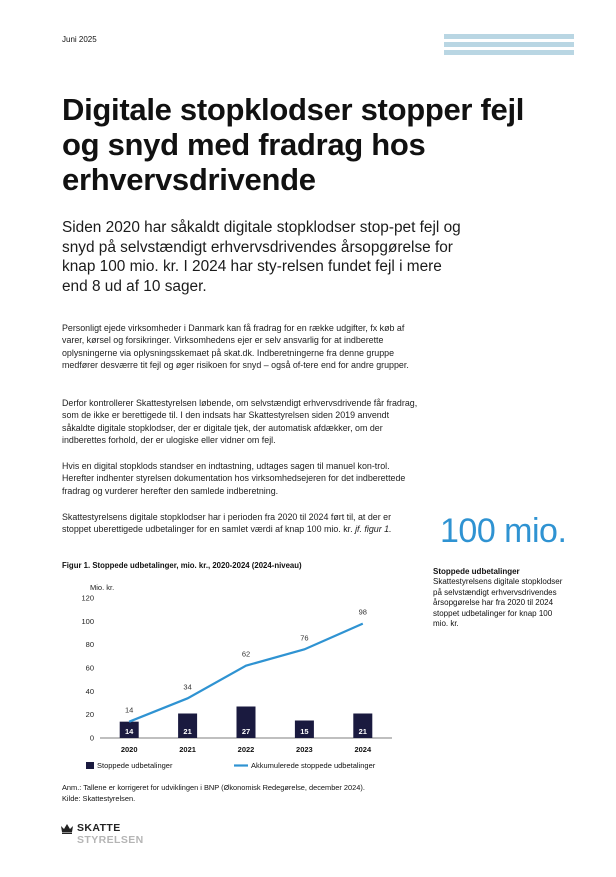 The height and width of the screenshot is (877, 616). Describe the element at coordinates (87, 621) in the screenshot. I see `y-tick-label: 100` at that location.